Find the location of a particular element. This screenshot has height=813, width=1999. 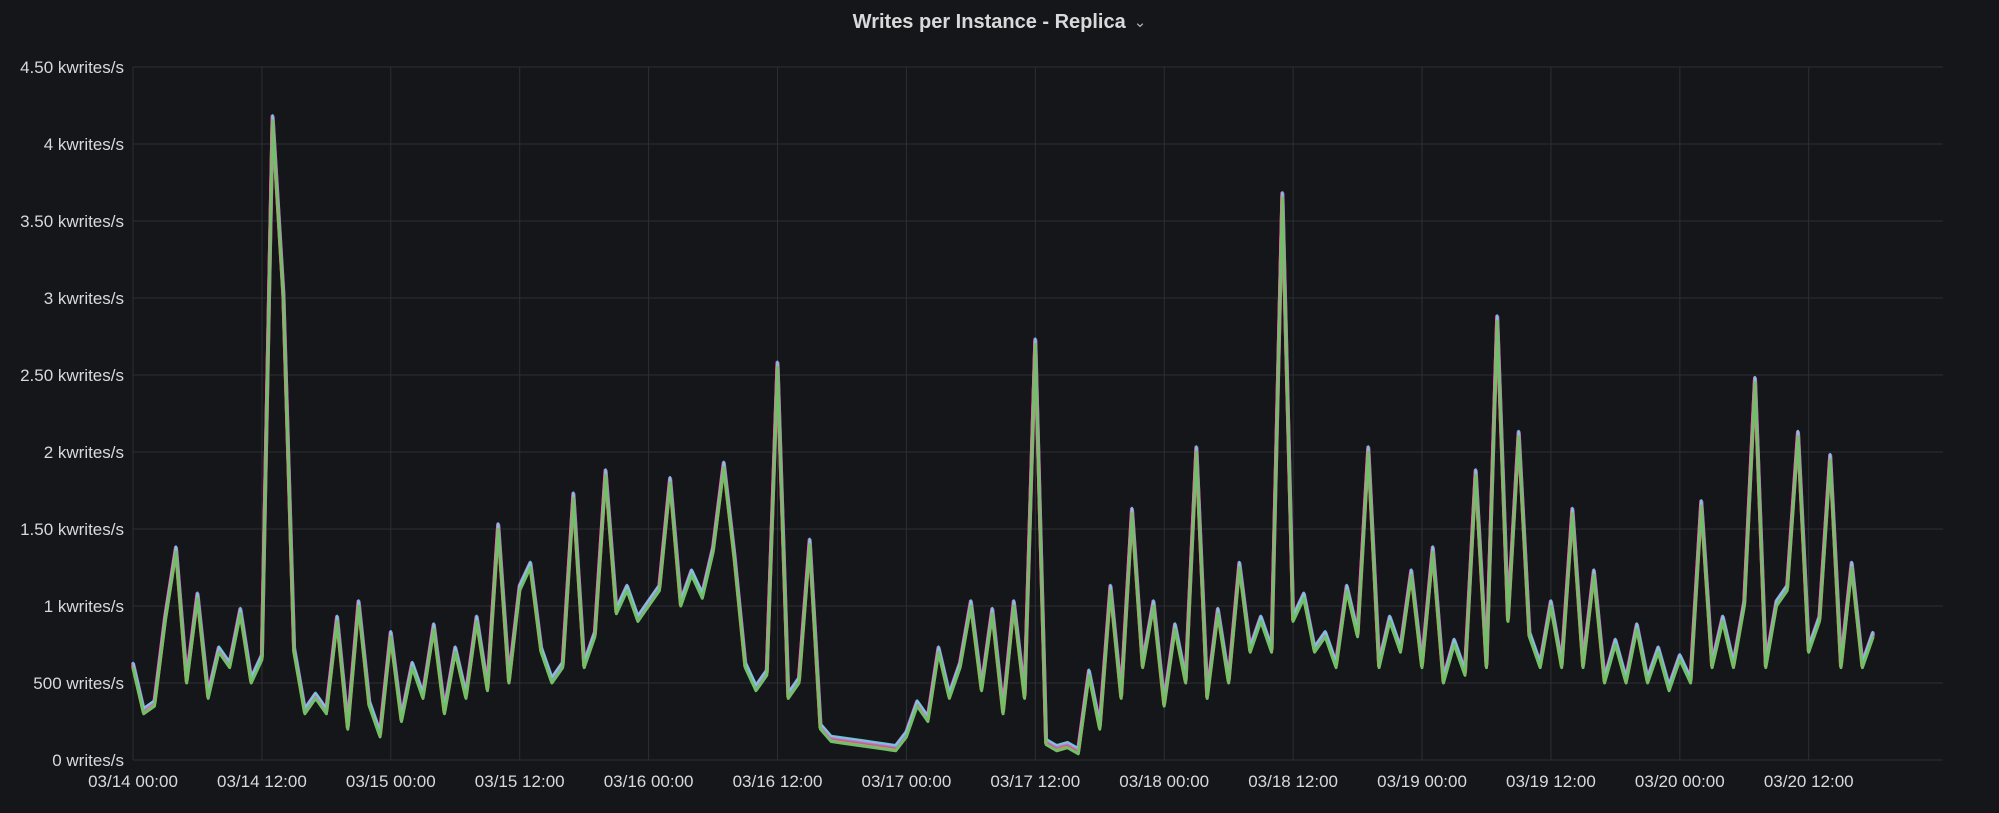

x-tick-label: 03/20 00:00 is located at coordinates (1680, 781).